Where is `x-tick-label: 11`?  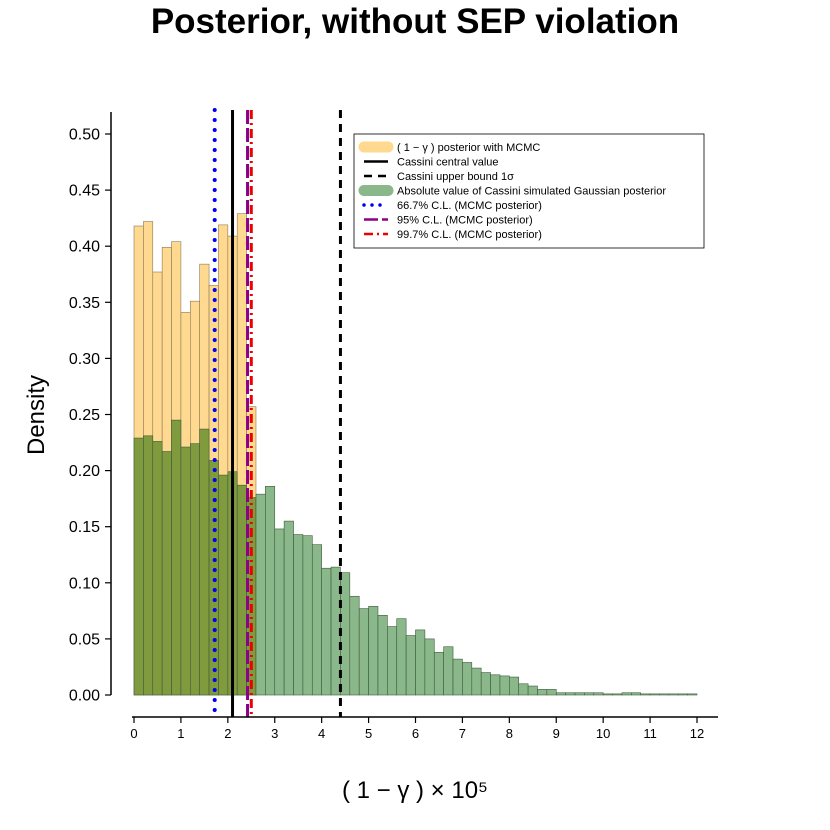 x-tick-label: 11 is located at coordinates (650, 733).